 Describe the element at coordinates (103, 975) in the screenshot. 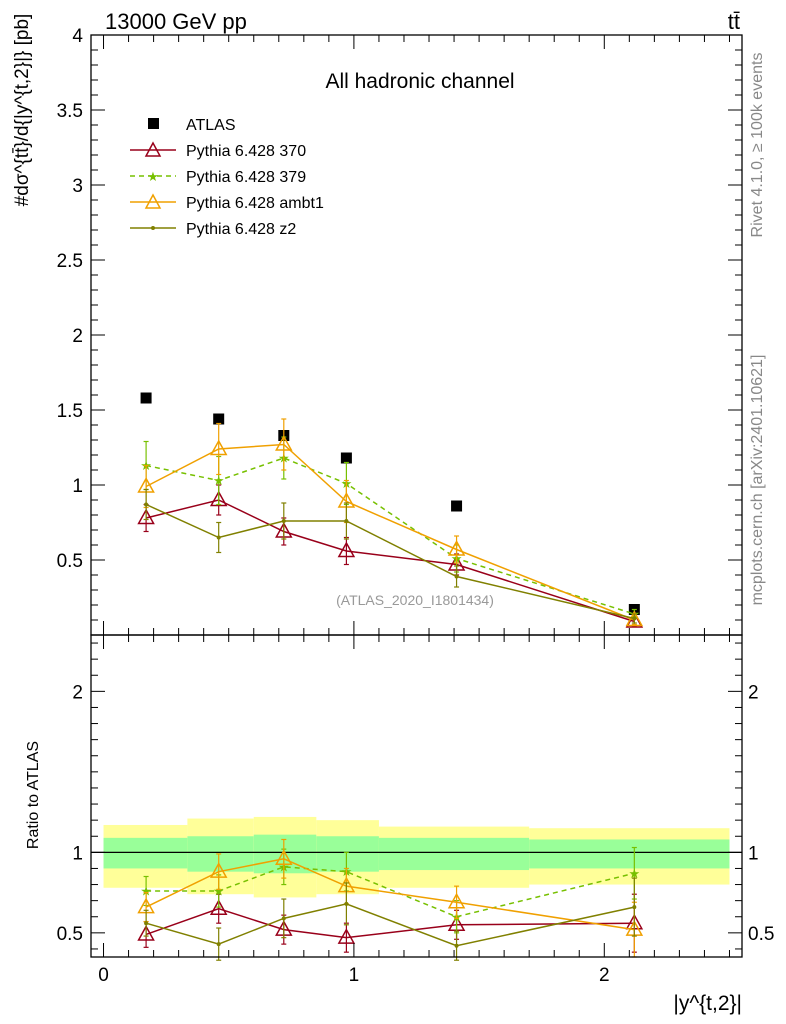

I see `x-tick-label: 0` at that location.